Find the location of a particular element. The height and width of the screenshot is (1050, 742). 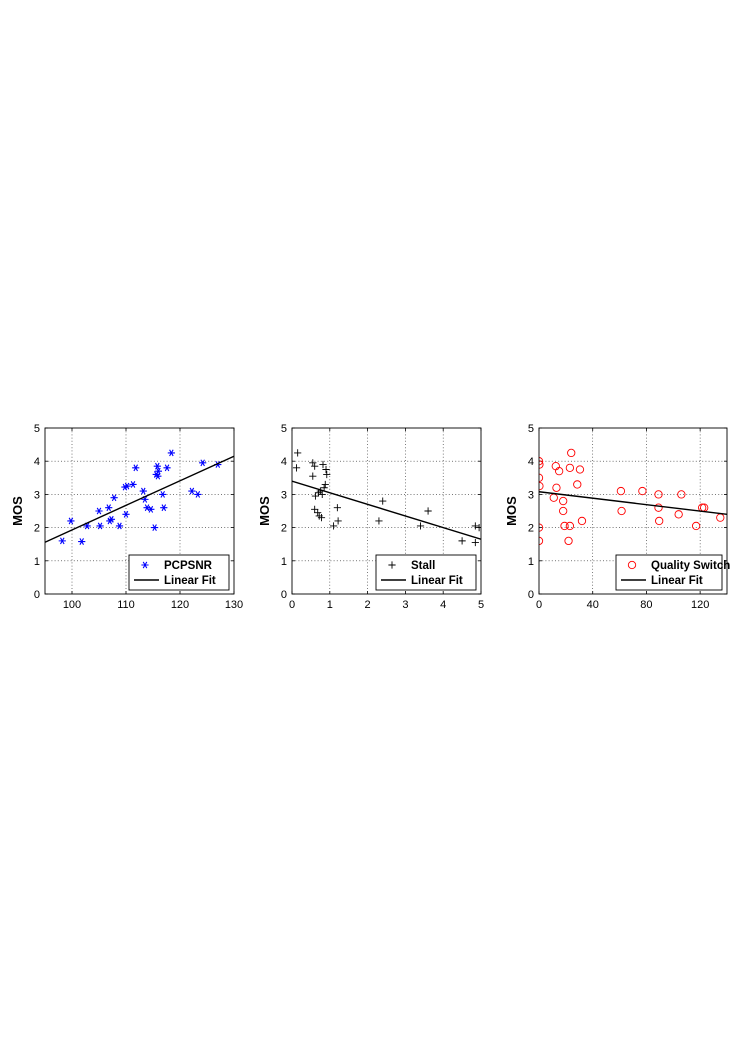

x-tick-label: 110 is located at coordinates (126, 605).